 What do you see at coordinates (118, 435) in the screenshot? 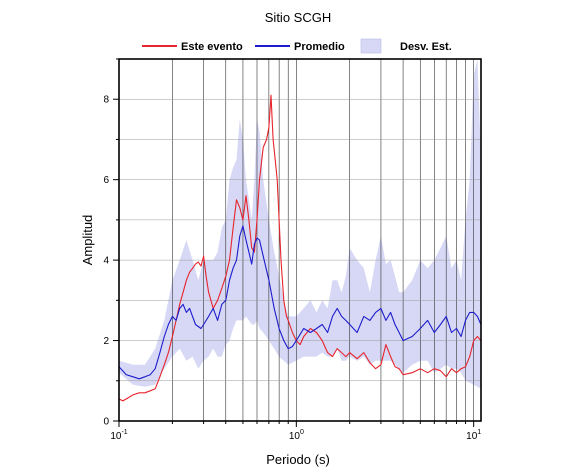
I see `x-tick-label: 10⁻¹` at bounding box center [118, 435].